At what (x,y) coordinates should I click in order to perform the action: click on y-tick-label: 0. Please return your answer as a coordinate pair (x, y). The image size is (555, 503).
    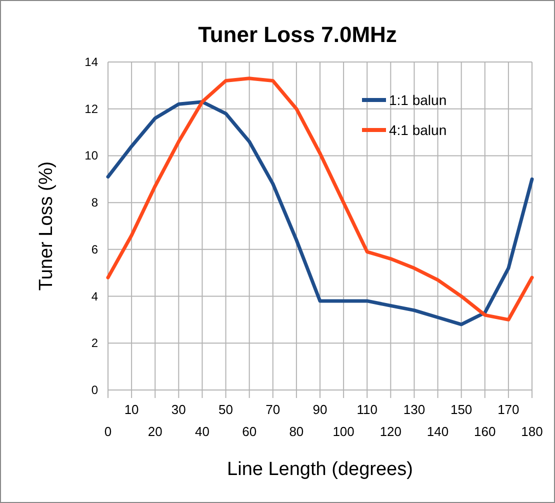
    Looking at the image, I should click on (94, 390).